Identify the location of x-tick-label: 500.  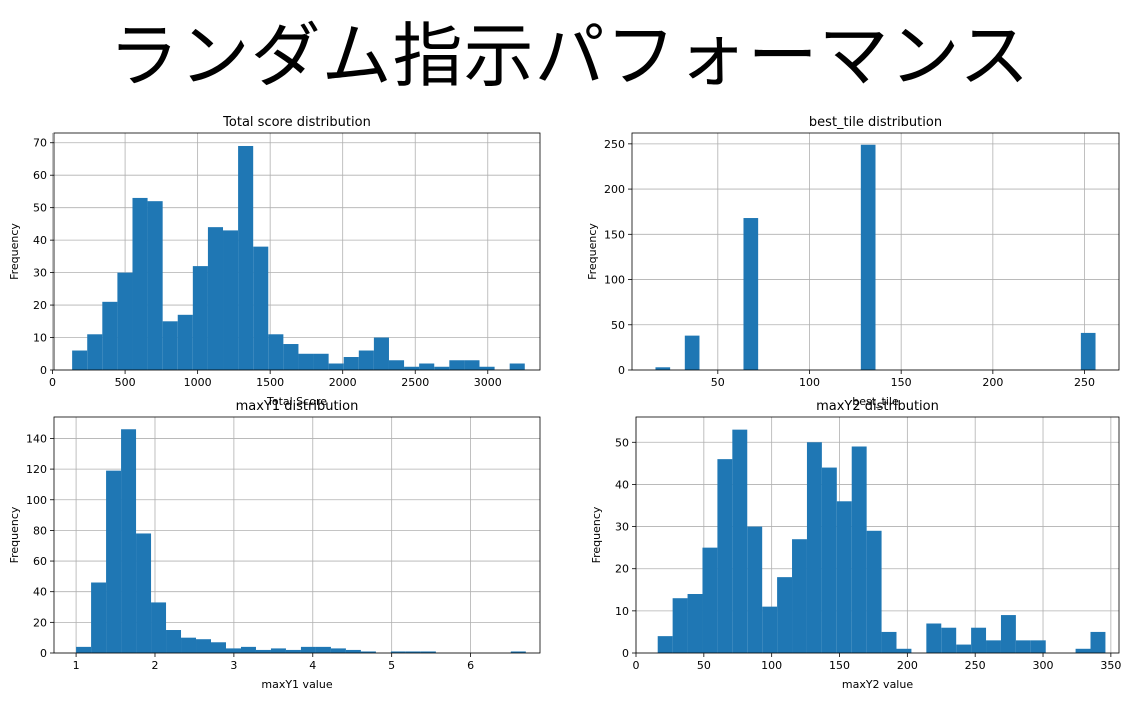
(125, 382).